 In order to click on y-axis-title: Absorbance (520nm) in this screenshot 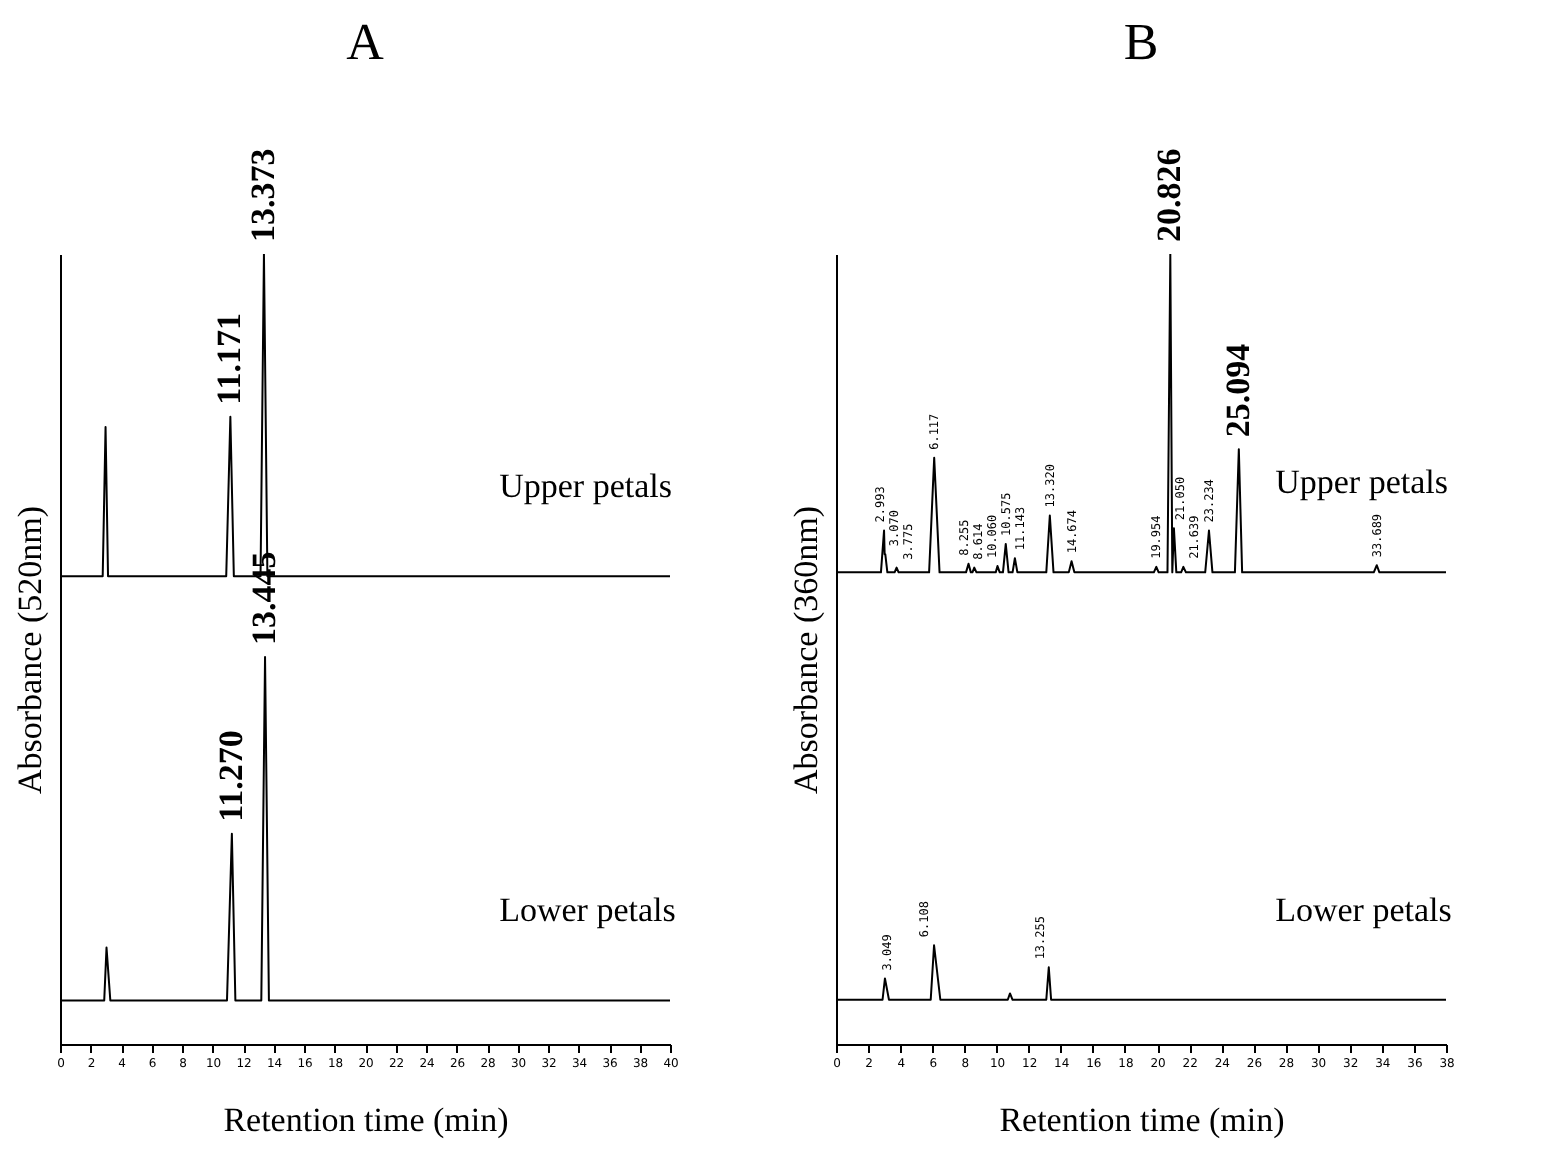, I will do `click(30, 650)`.